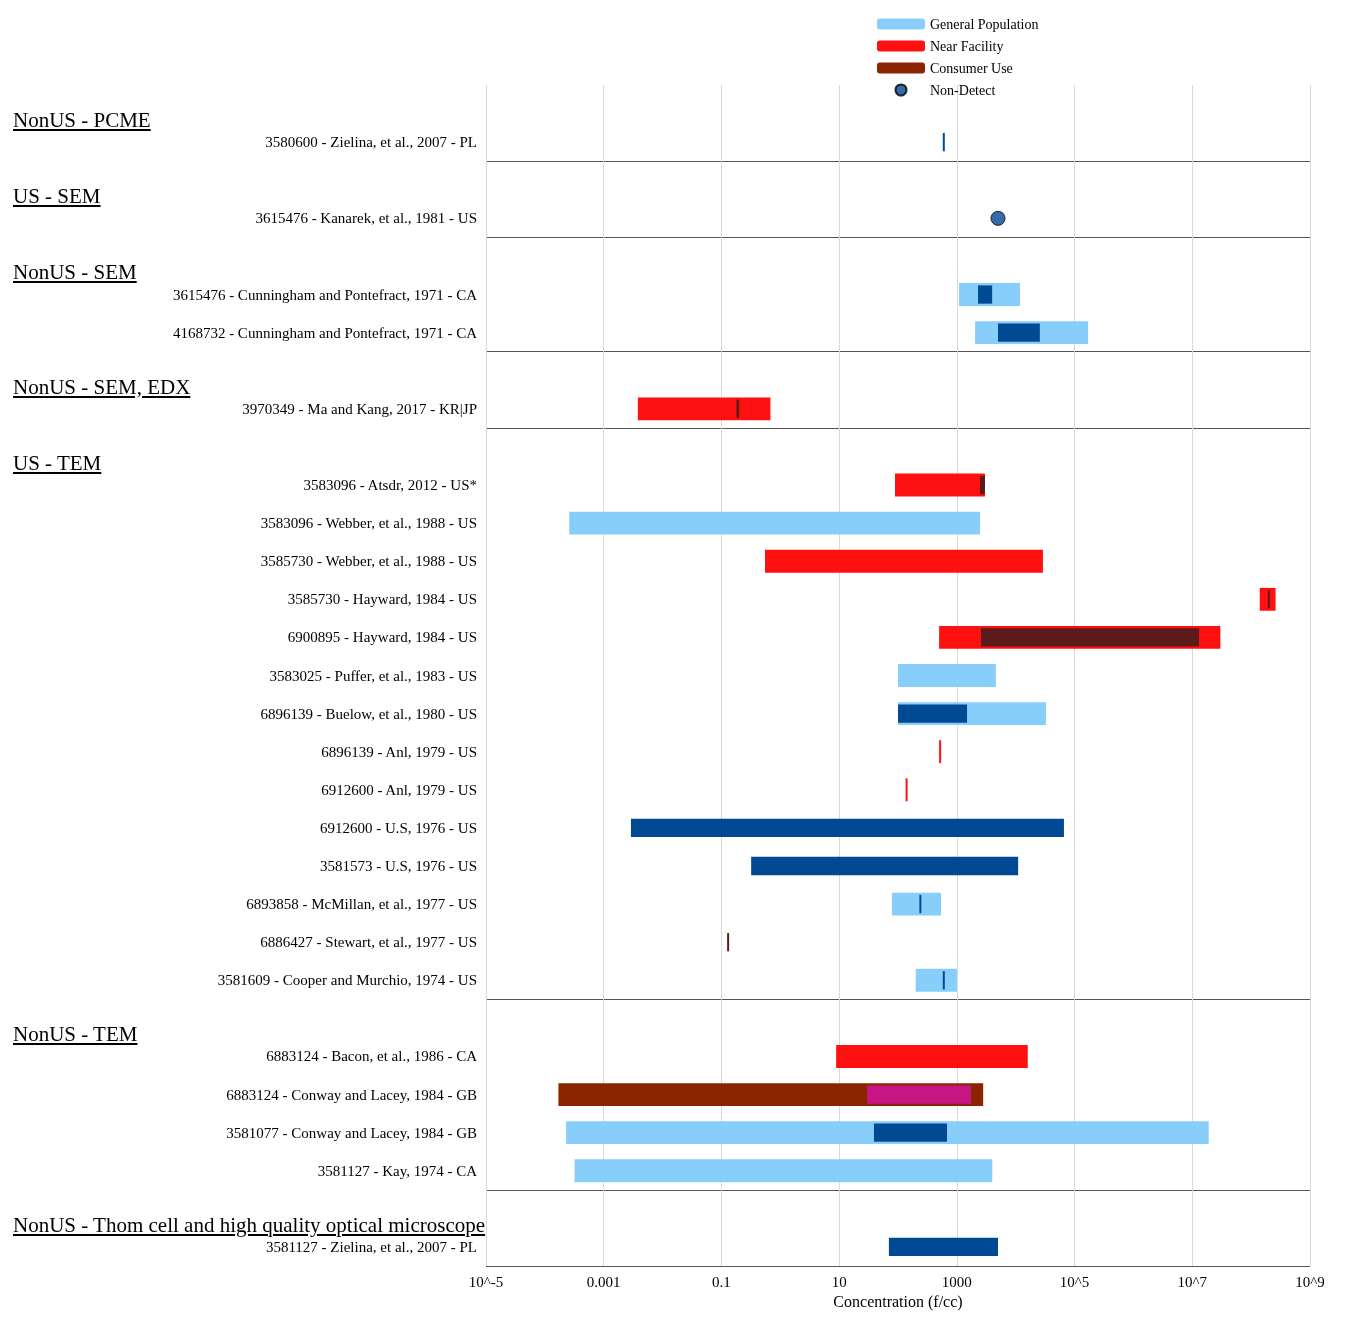 This screenshot has height=1322, width=1348. I want to click on x-tick-label: 10^-5, so click(486, 1281).